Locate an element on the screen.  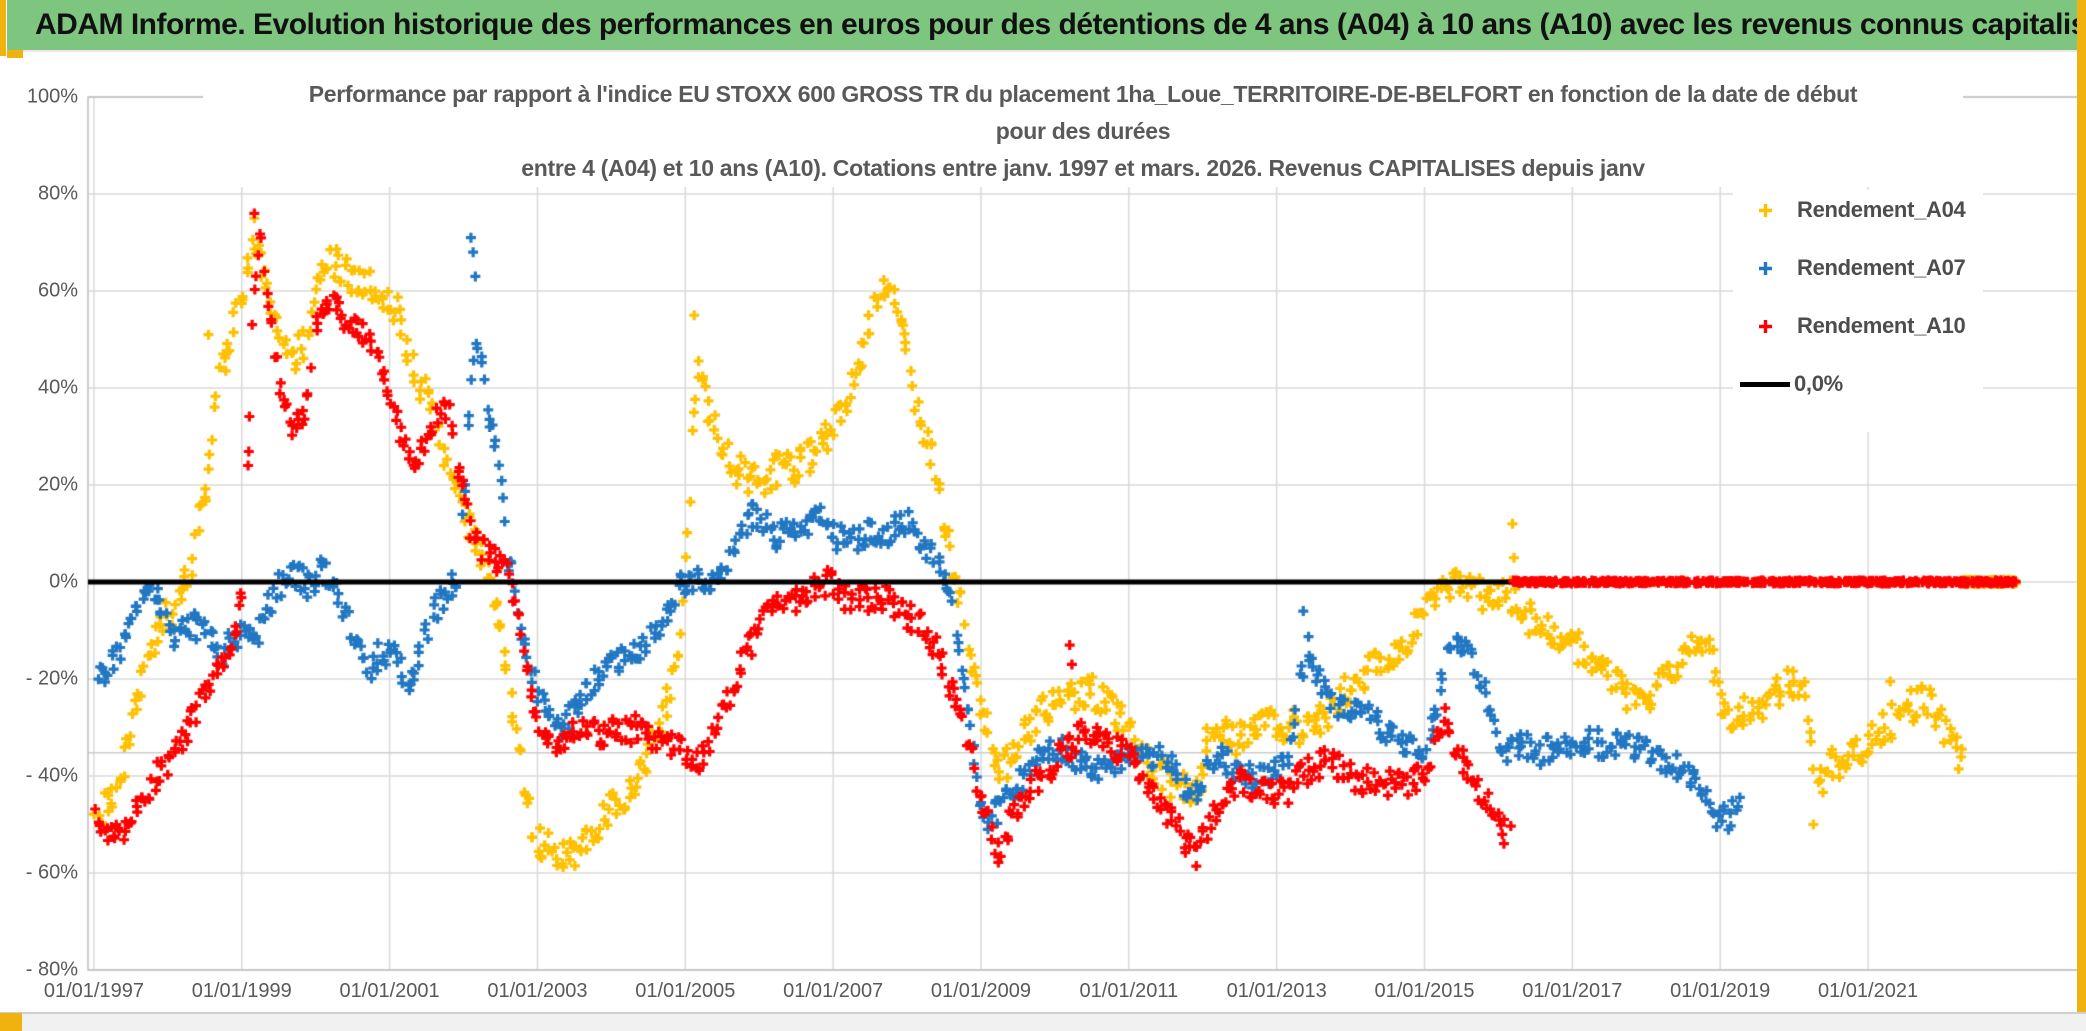
x-tick-label: 01/01/2013 is located at coordinates (1276, 991).